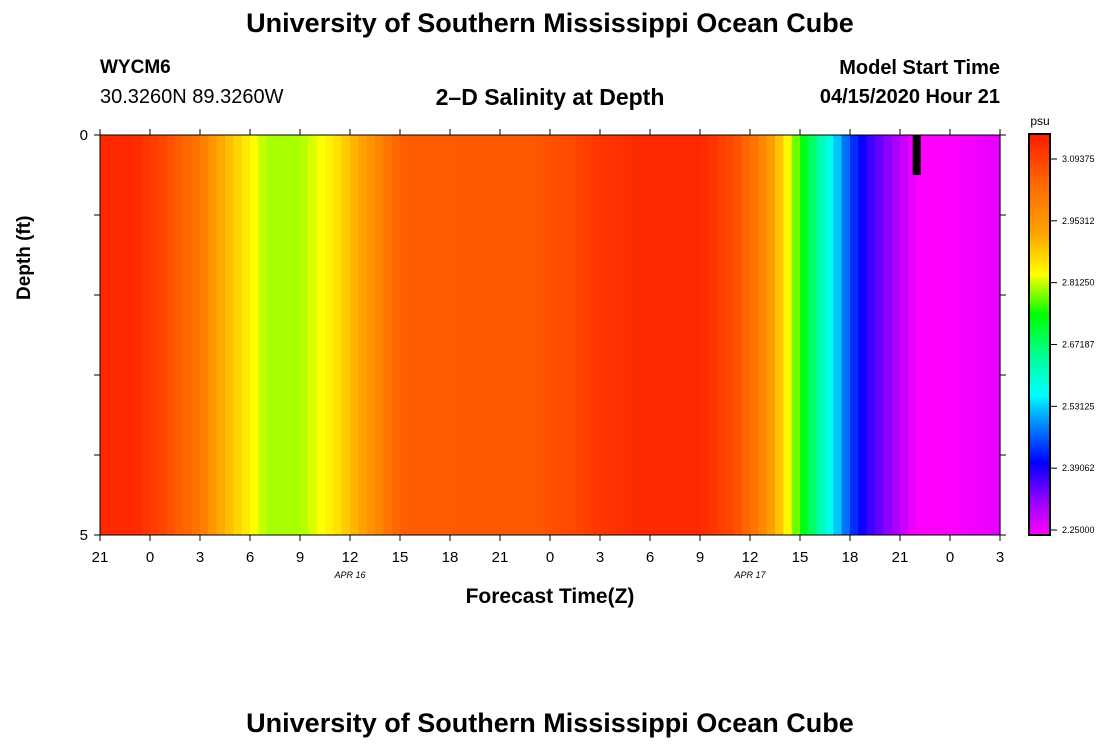 Image resolution: width=1100 pixels, height=750 pixels. What do you see at coordinates (800, 557) in the screenshot?
I see `x-tick-label: 15` at bounding box center [800, 557].